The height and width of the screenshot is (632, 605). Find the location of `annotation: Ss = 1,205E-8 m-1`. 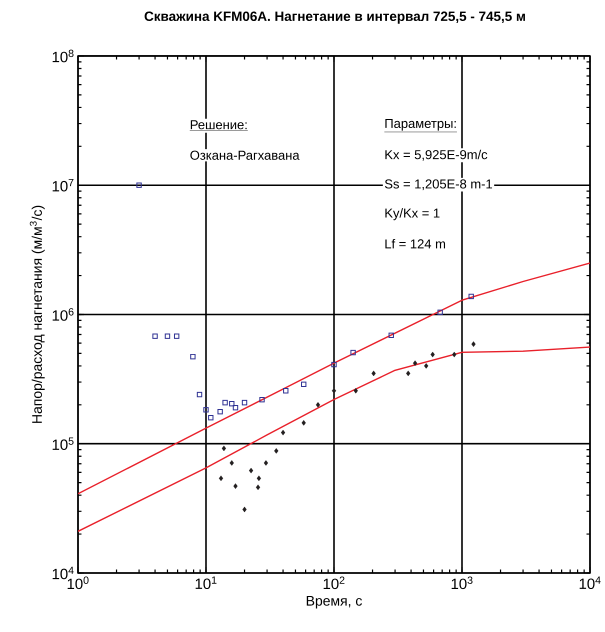

annotation: Ss = 1,205E-8 m-1 is located at coordinates (438, 184).